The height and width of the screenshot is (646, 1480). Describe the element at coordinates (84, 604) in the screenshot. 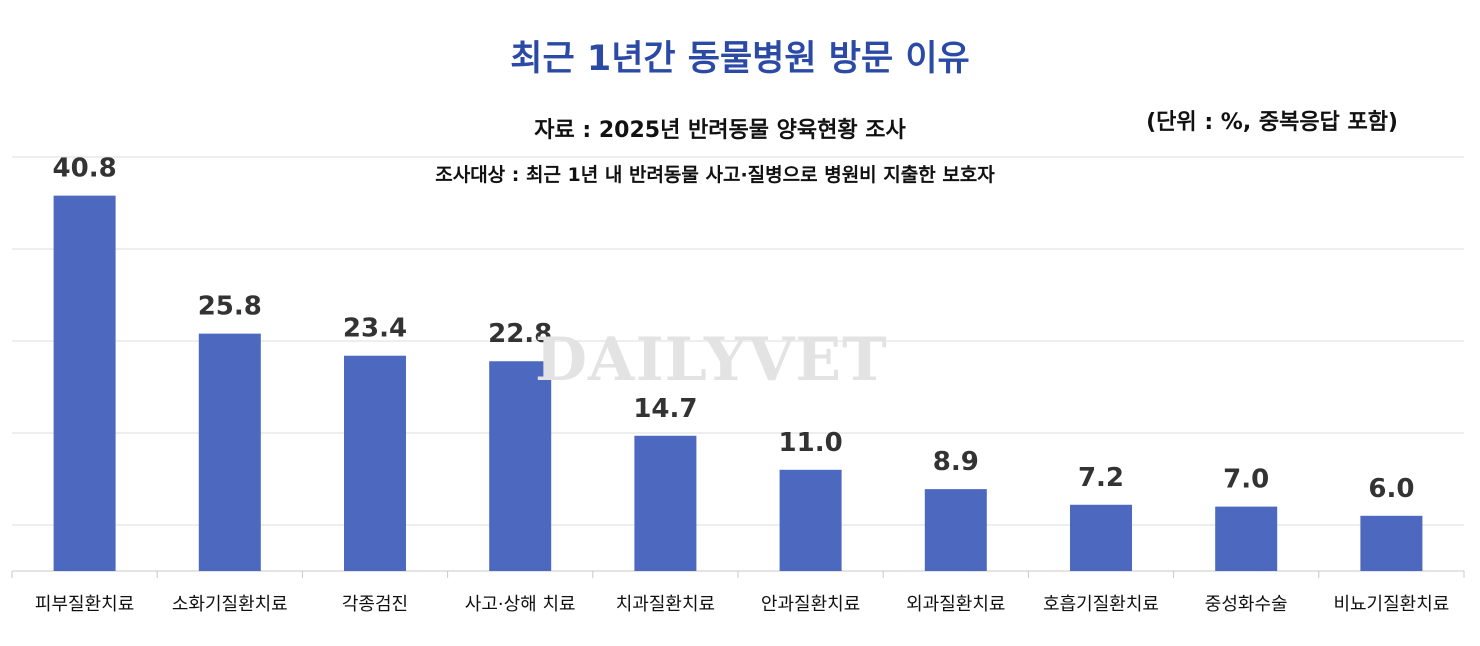

I see `category-label: 피부질환치료` at that location.